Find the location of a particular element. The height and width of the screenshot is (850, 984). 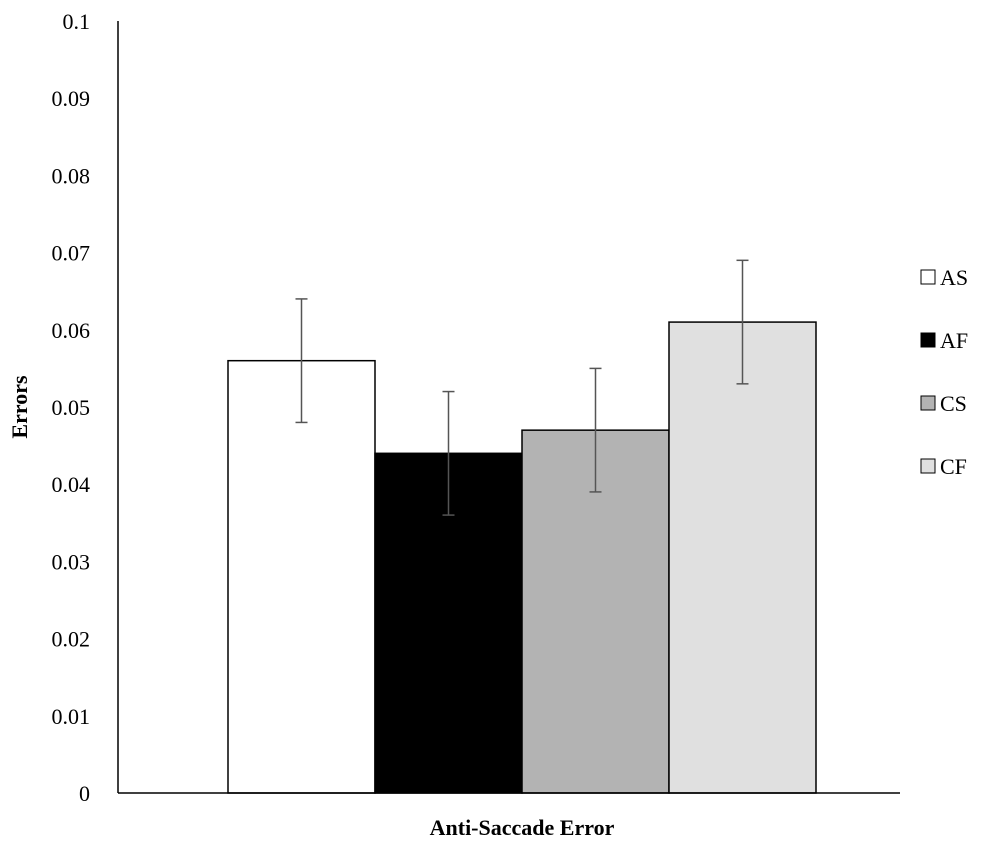

y-tick-label: 0.05 is located at coordinates (71, 407).